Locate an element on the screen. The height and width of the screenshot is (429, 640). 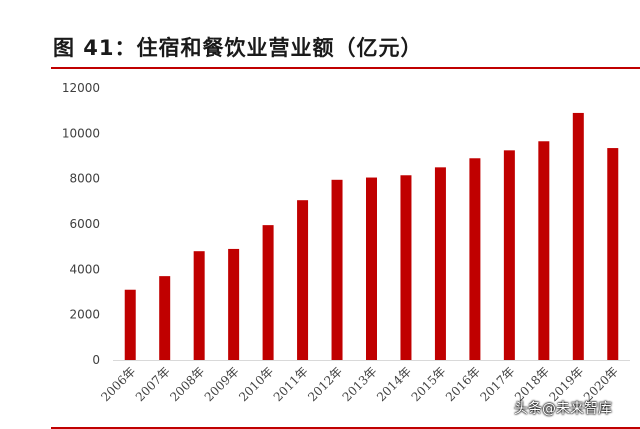
y-tick-label: 4000 is located at coordinates (84, 269).